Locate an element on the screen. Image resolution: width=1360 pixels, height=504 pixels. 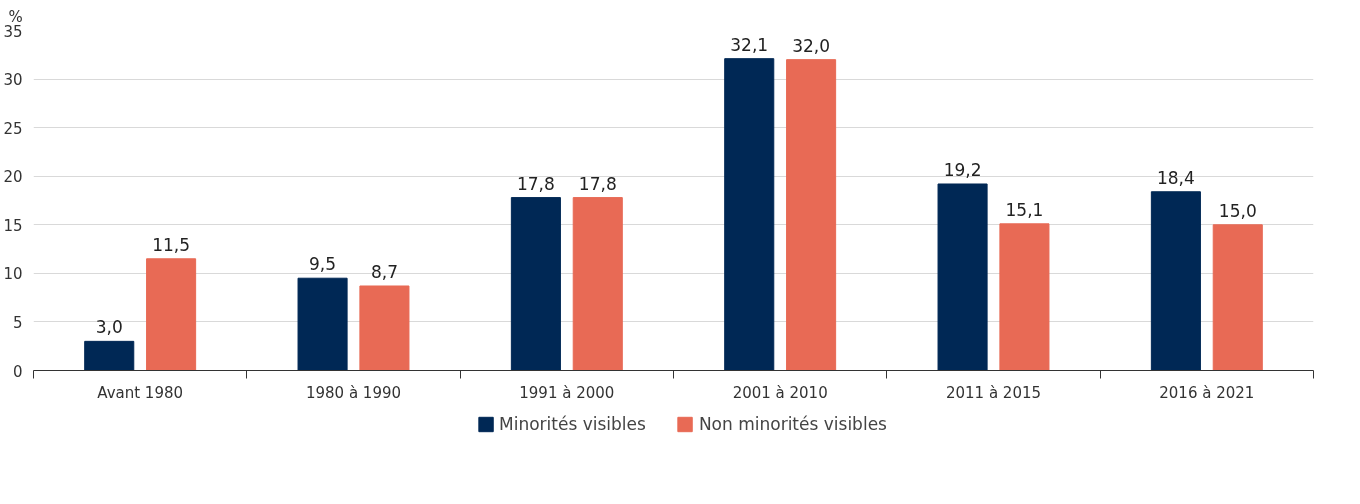
legend-label: Non minorités visibles is located at coordinates (792, 424).